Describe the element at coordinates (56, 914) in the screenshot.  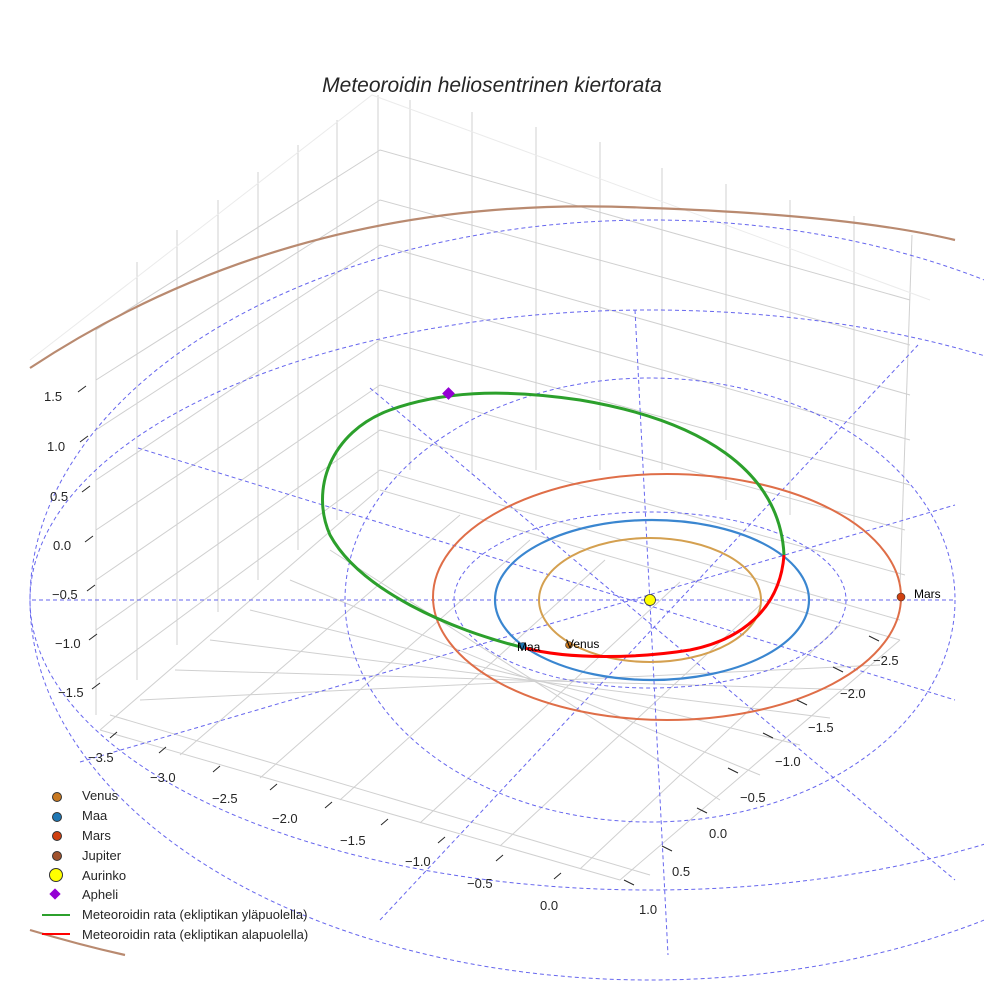
I see `green-line-icon` at that location.